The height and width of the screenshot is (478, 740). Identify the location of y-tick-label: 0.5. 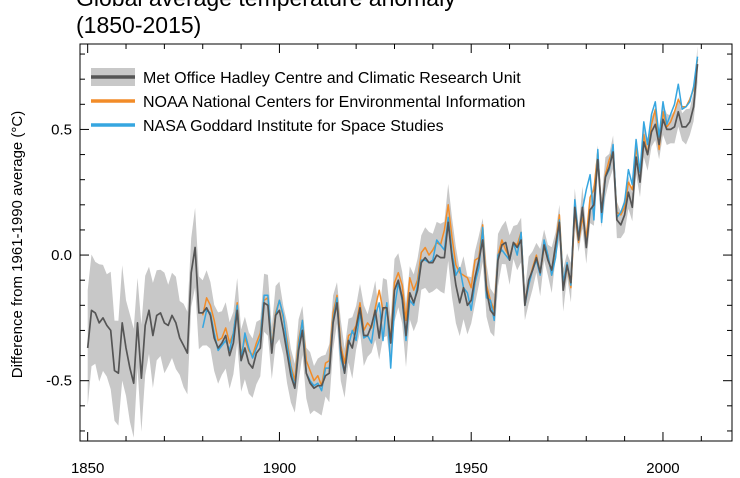
(61, 129).